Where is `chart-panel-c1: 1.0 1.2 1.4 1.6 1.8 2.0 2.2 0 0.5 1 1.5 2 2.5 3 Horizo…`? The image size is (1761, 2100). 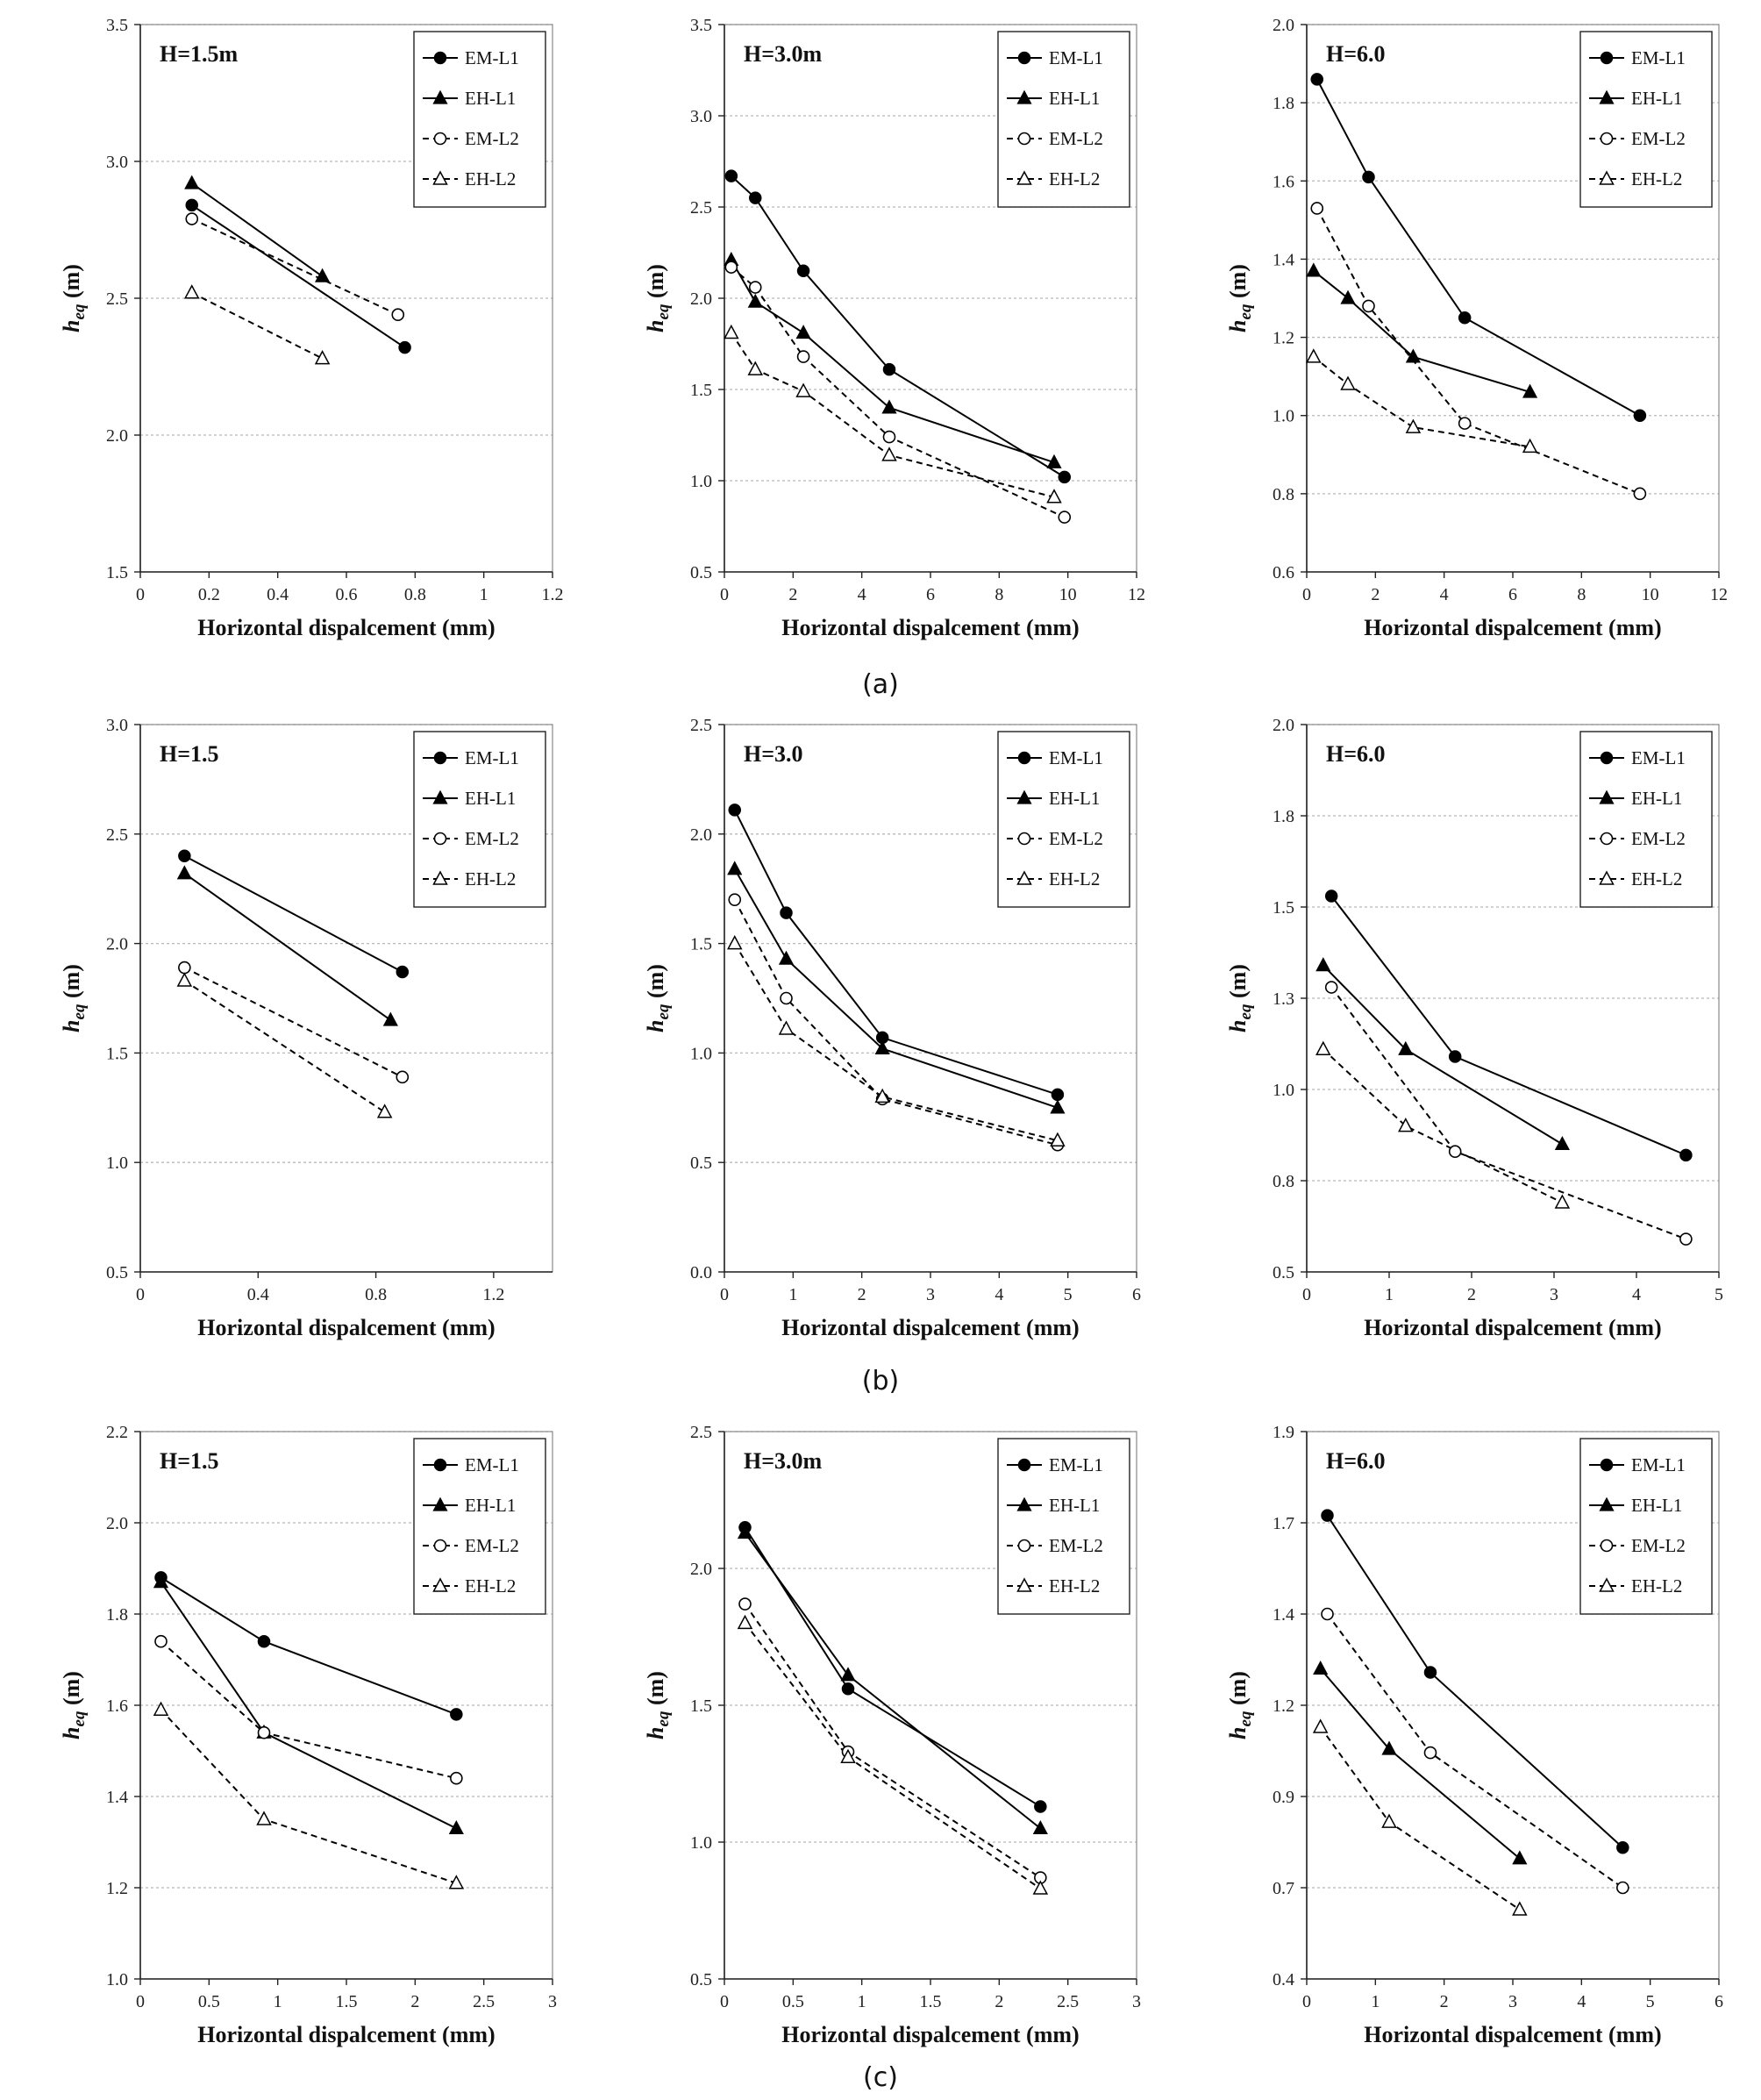
chart-panel-c1: 1.0 1.2 1.4 1.6 1.8 2.0 2.2 0 0.5 1 1.5 2 2.5 3 Horizo… is located at coordinates (308, 1735).